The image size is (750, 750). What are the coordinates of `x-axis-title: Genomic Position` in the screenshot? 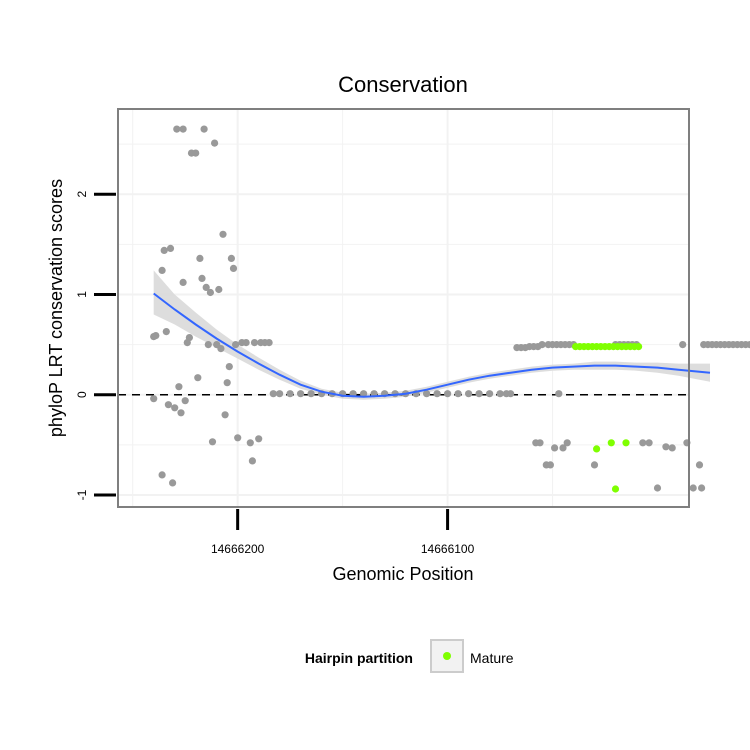 It's located at (402, 574).